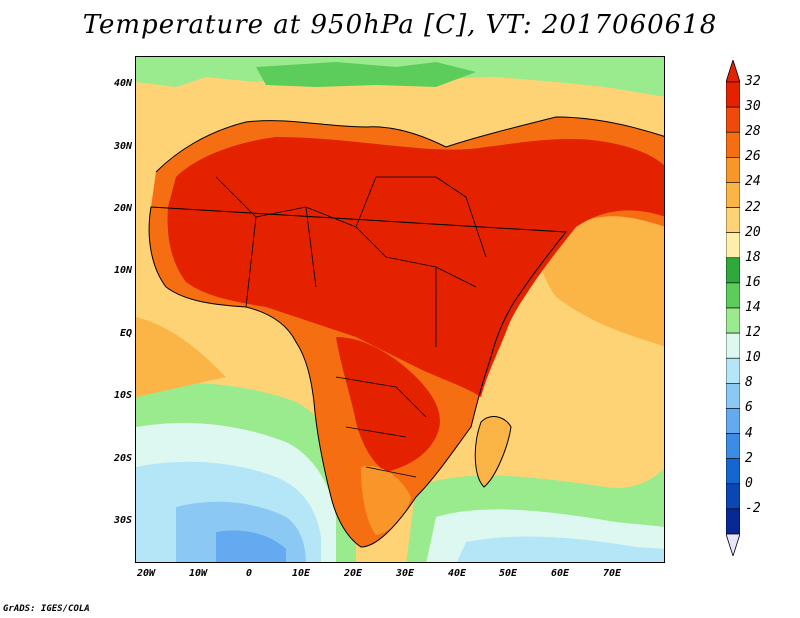  I want to click on lon-label-70e: 70E, so click(612, 573).